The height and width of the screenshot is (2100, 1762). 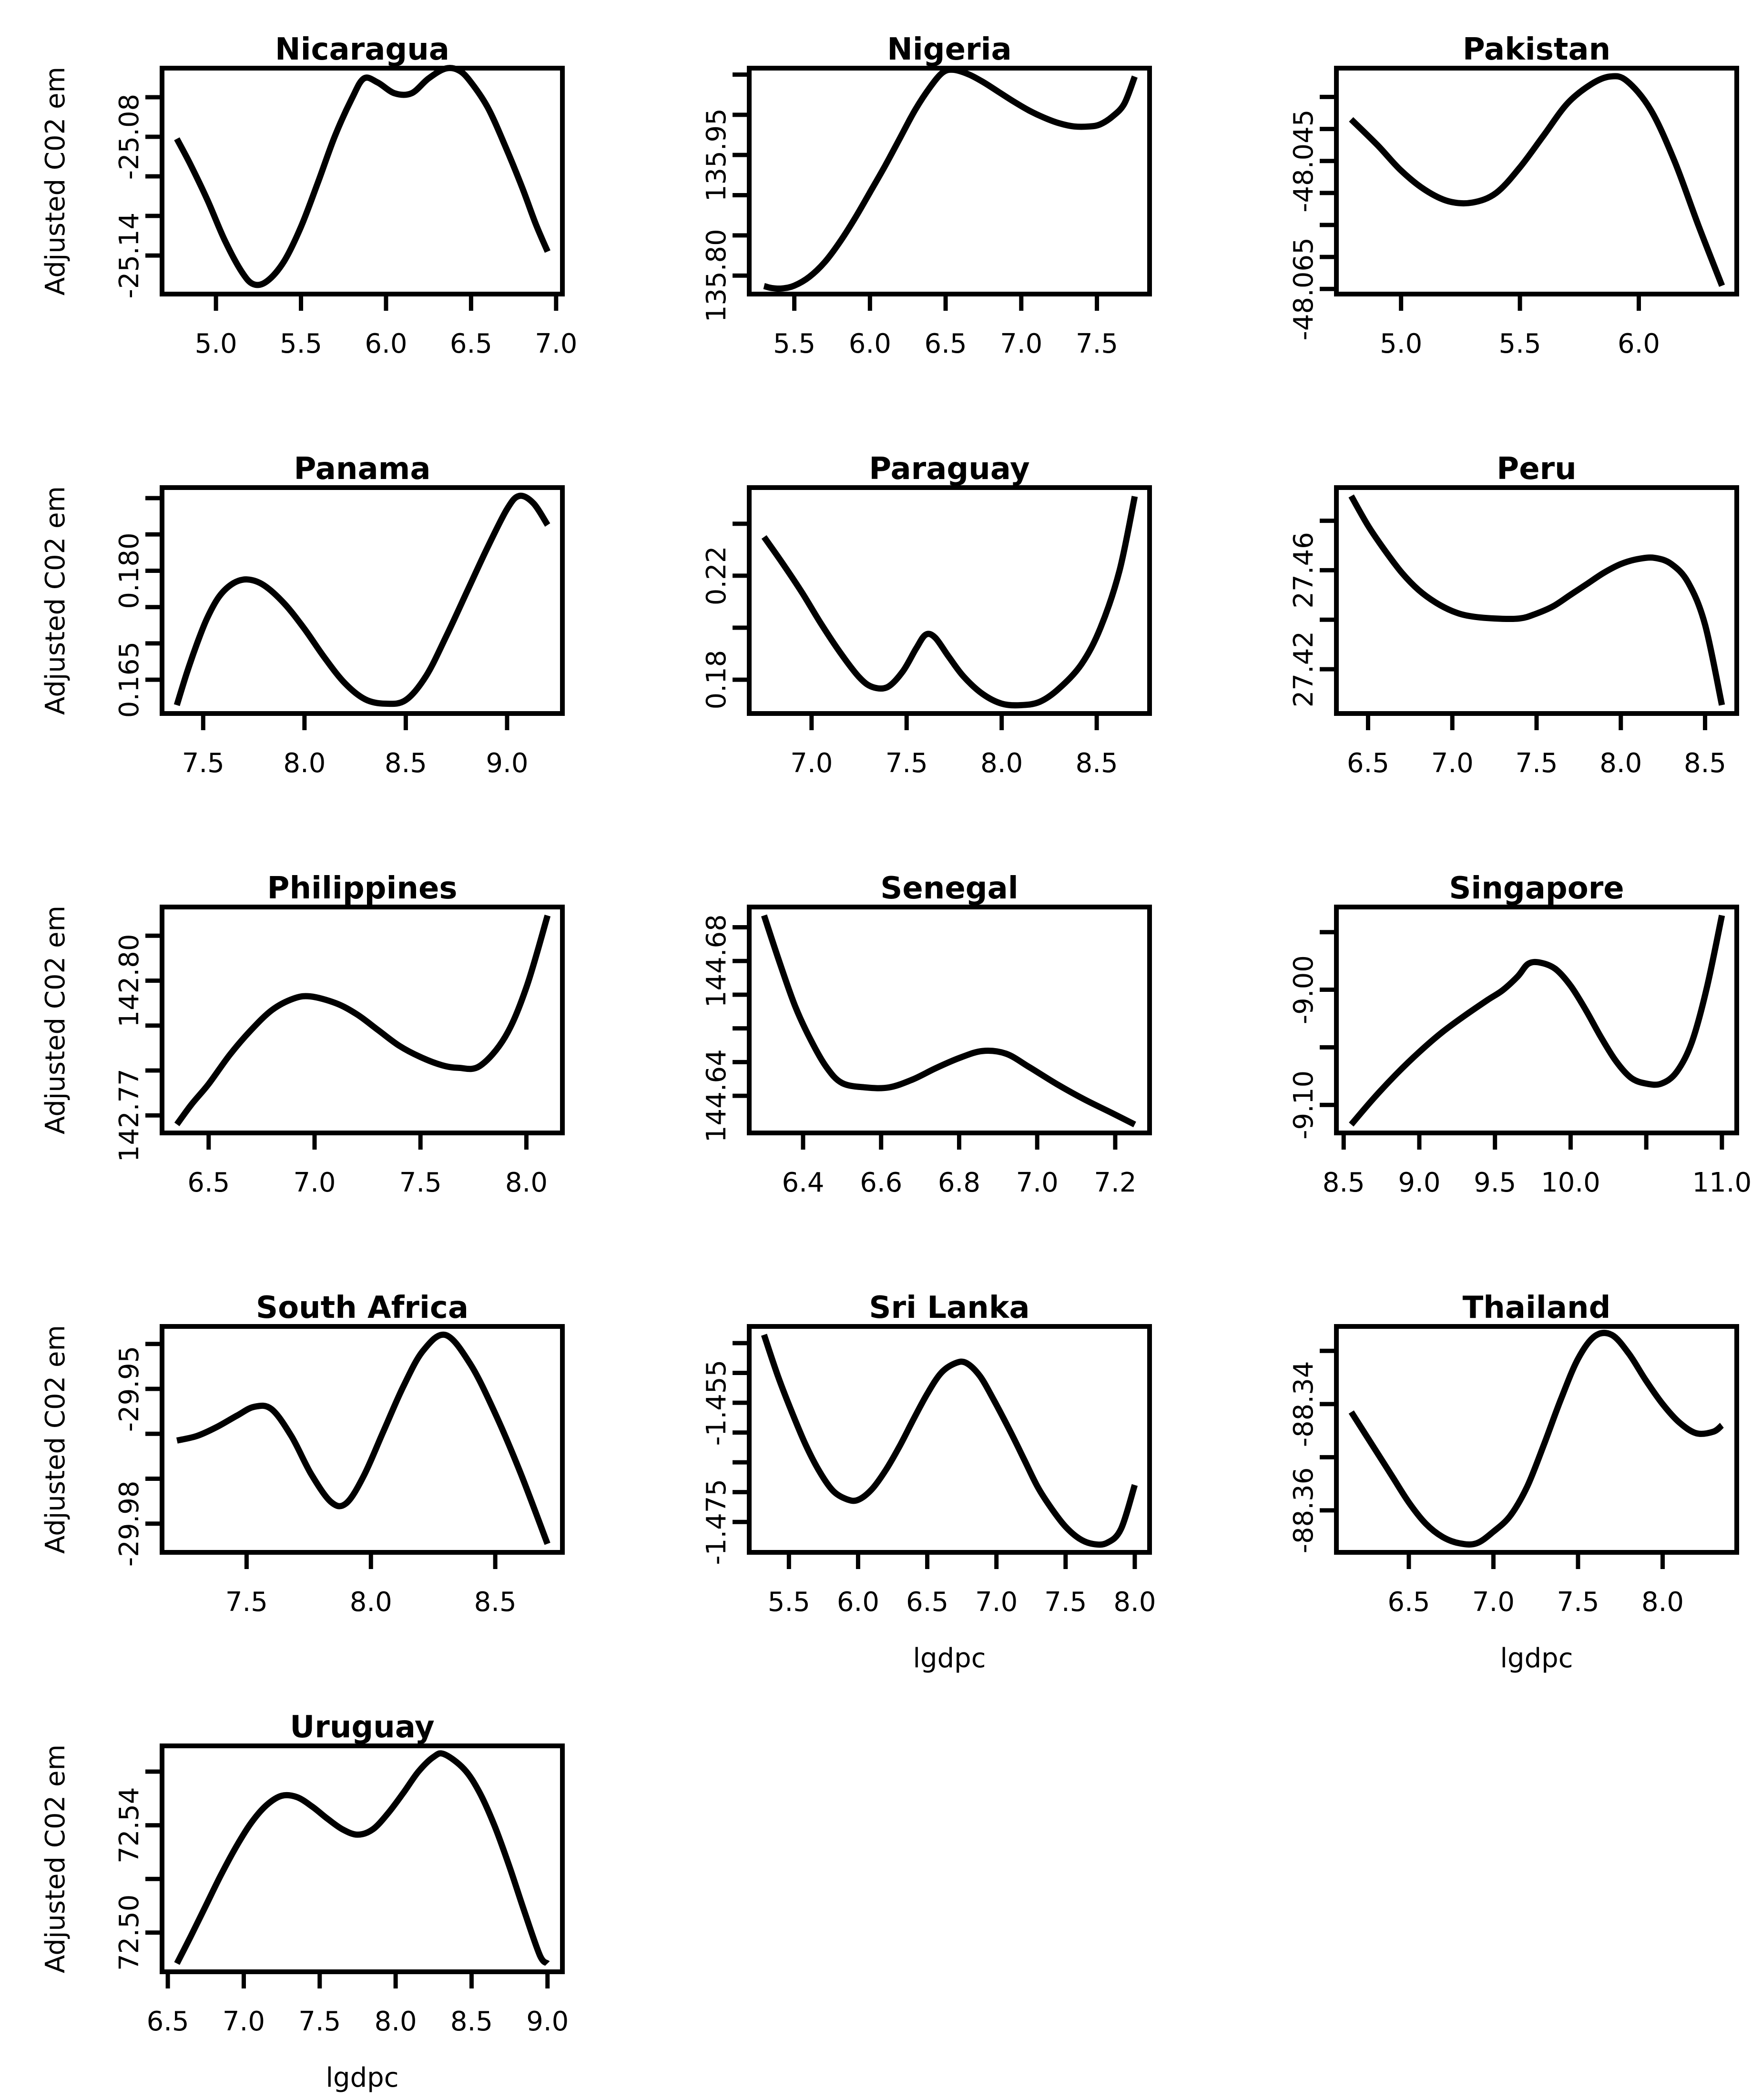 What do you see at coordinates (1097, 343) in the screenshot?
I see `nigeria-x-tick-label: 7.5` at bounding box center [1097, 343].